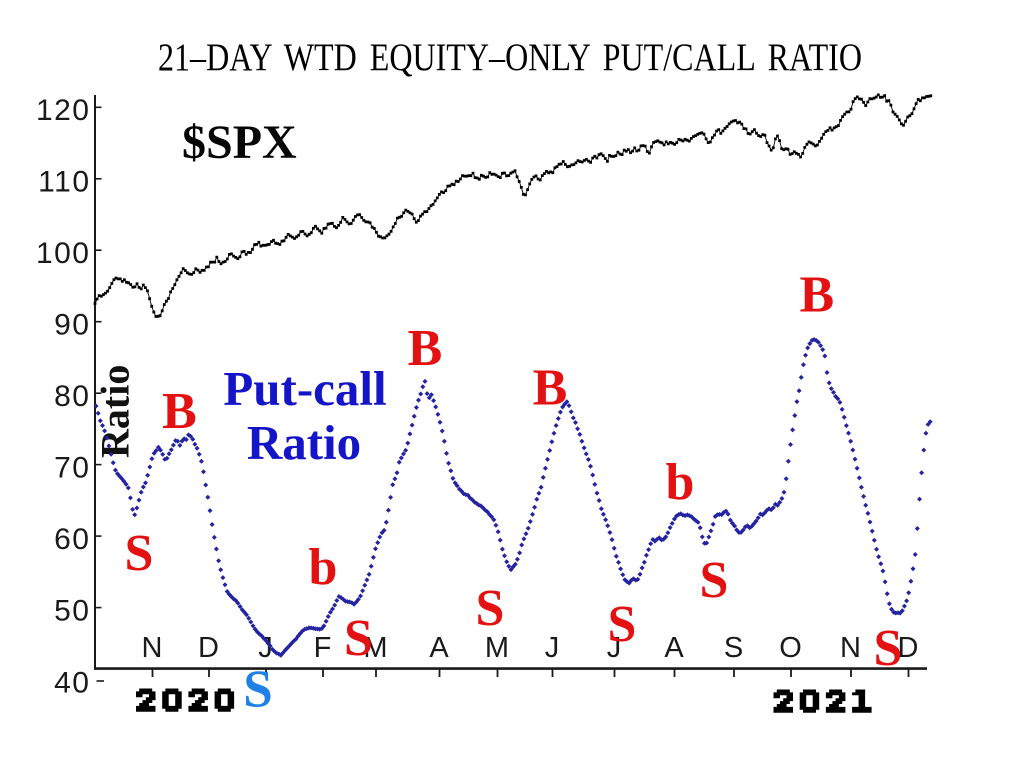 This screenshot has height=761, width=1011. Describe the element at coordinates (72, 396) in the screenshot. I see `svg-text: 80` at that location.